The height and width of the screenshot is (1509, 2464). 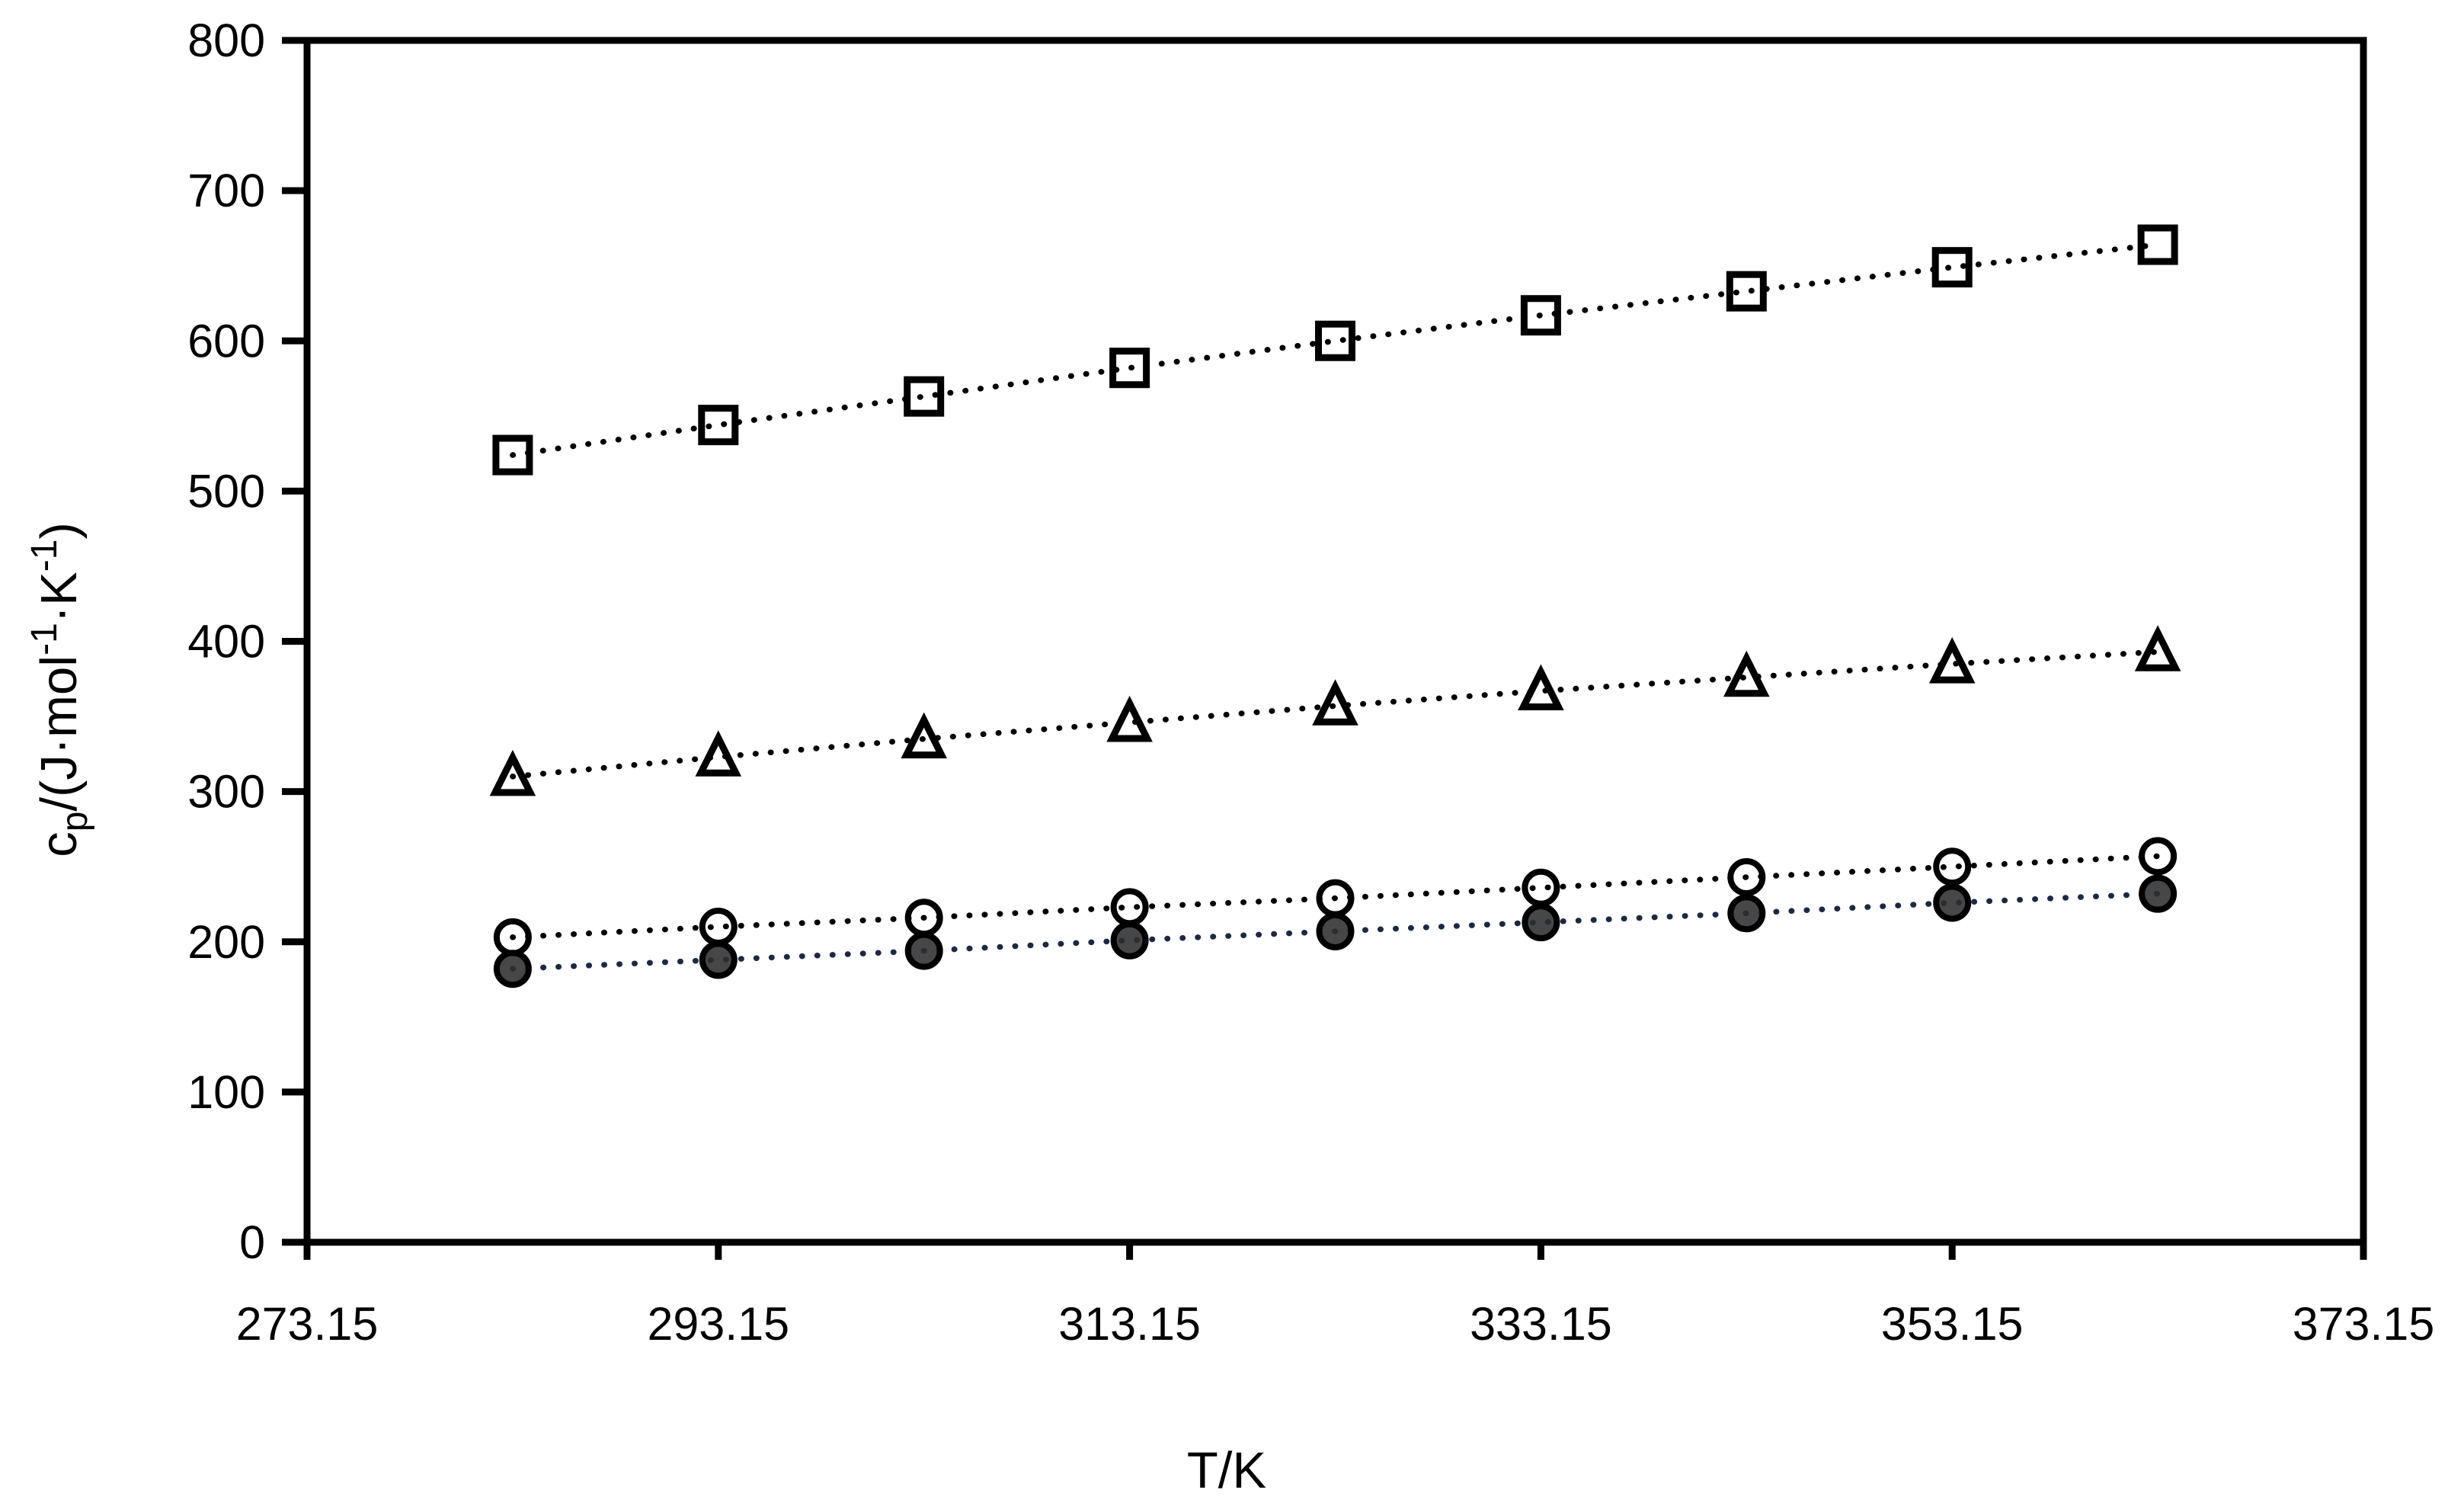 What do you see at coordinates (252, 1242) in the screenshot?
I see `y-tick-label: 0` at bounding box center [252, 1242].